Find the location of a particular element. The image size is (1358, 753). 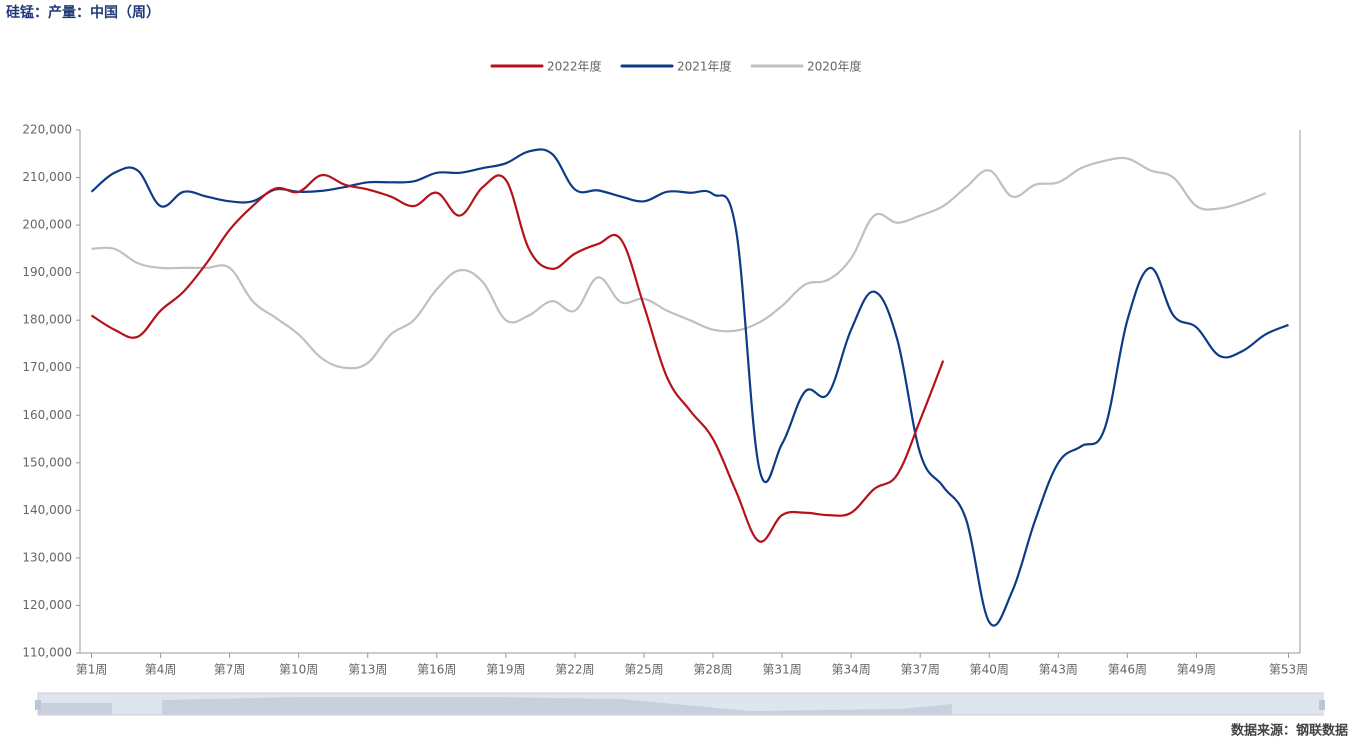

x-tick-label: 第22周 is located at coordinates (574, 670).